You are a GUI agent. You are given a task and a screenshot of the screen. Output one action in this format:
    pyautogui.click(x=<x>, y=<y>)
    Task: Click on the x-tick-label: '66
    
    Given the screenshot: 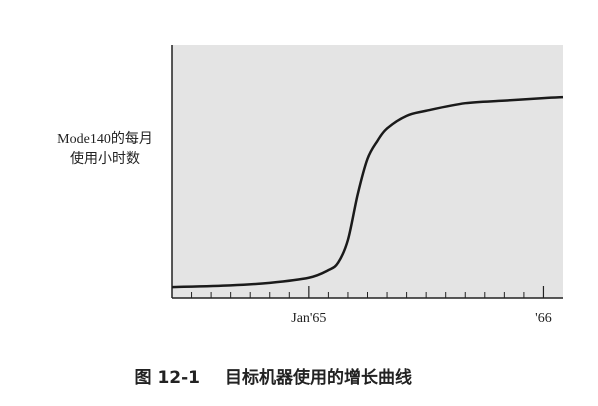 What is the action you would take?
    pyautogui.click(x=543, y=318)
    